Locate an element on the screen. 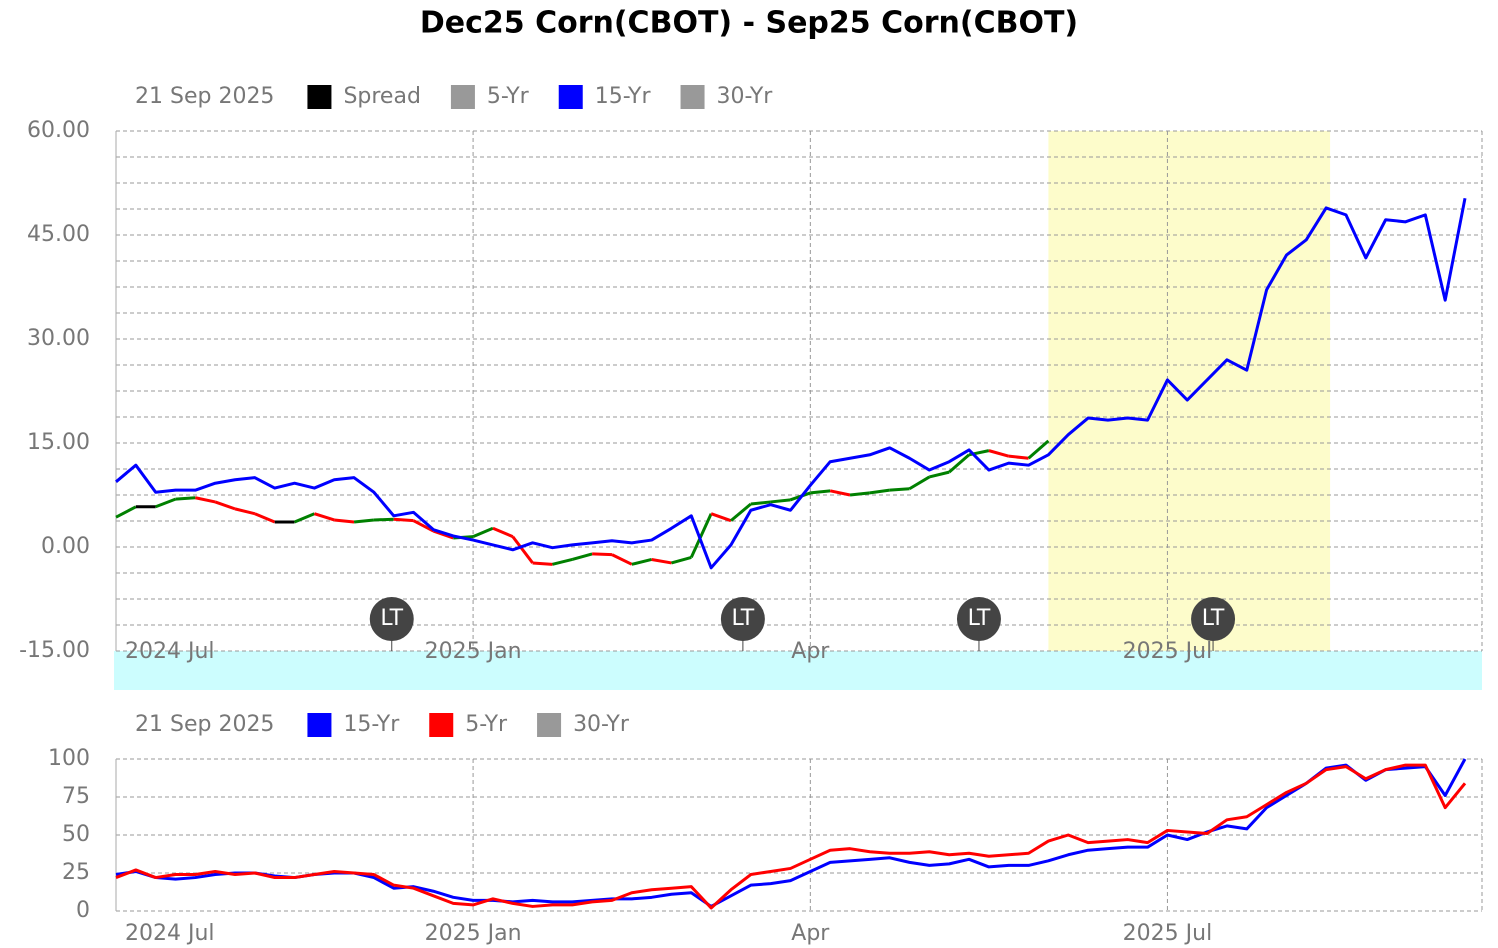 The width and height of the screenshot is (1498, 948). y-tick-label: 0 is located at coordinates (83, 910).